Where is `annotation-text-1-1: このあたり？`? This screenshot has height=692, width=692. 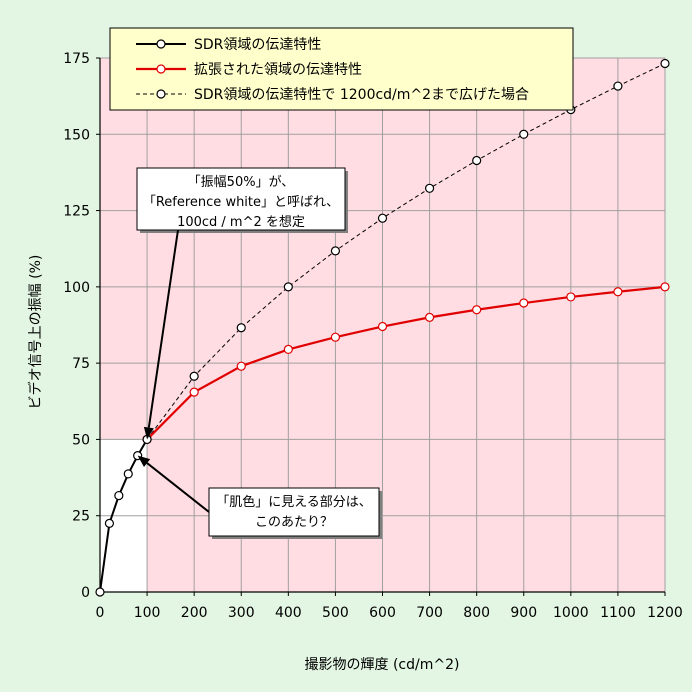
annotation-text-1-1: このあたり？ is located at coordinates (294, 522).